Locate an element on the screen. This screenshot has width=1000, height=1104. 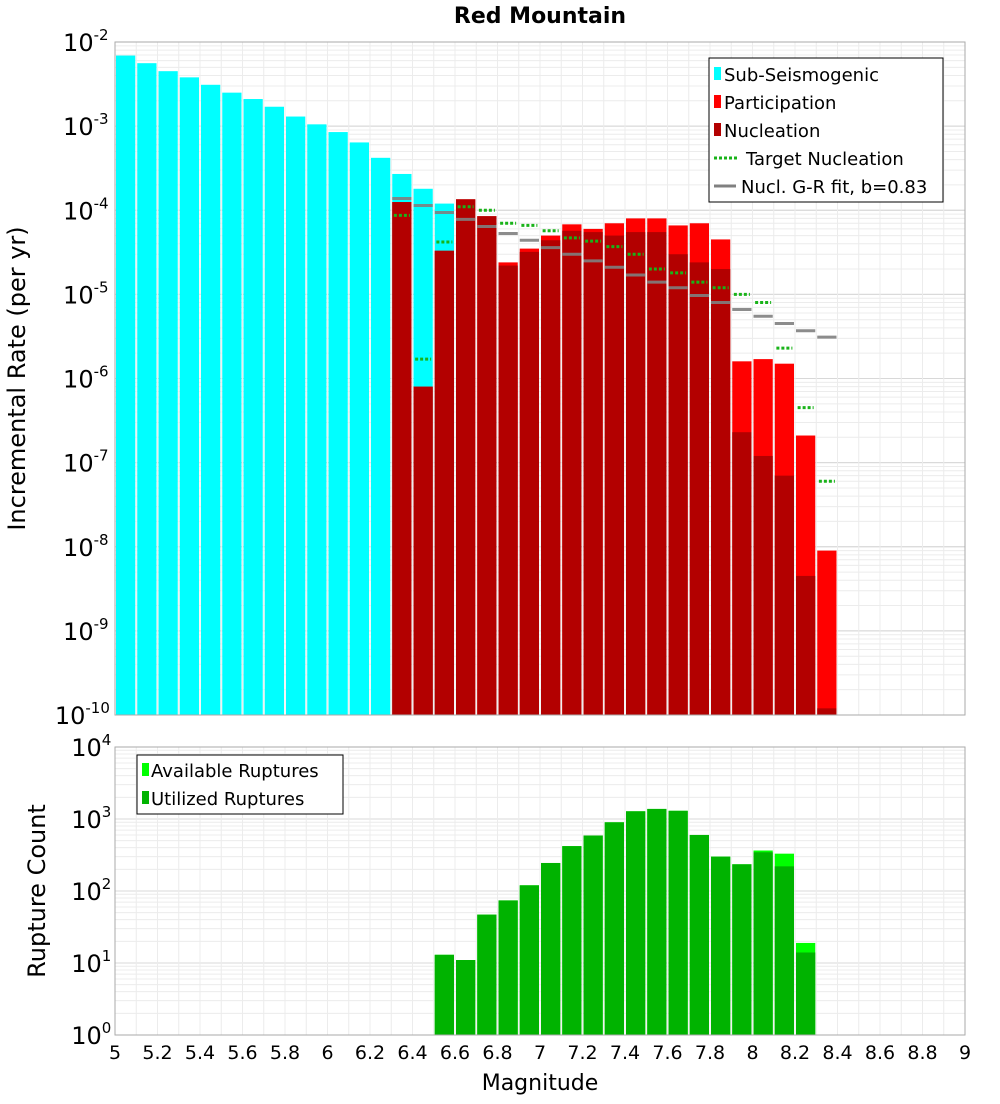
count-y-tick-label: 10 4 is located at coordinates (91, 746).